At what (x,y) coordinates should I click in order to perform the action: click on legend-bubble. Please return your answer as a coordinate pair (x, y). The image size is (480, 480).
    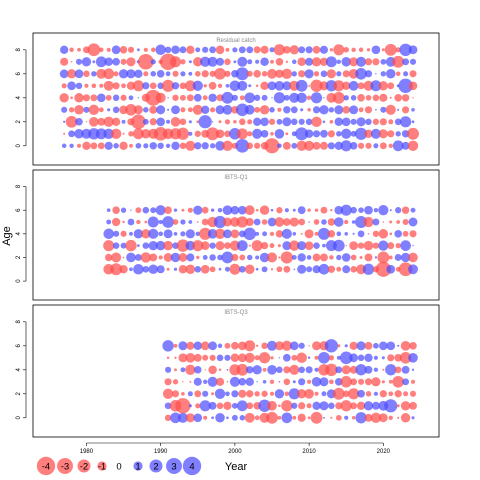
    Looking at the image, I should click on (138, 466).